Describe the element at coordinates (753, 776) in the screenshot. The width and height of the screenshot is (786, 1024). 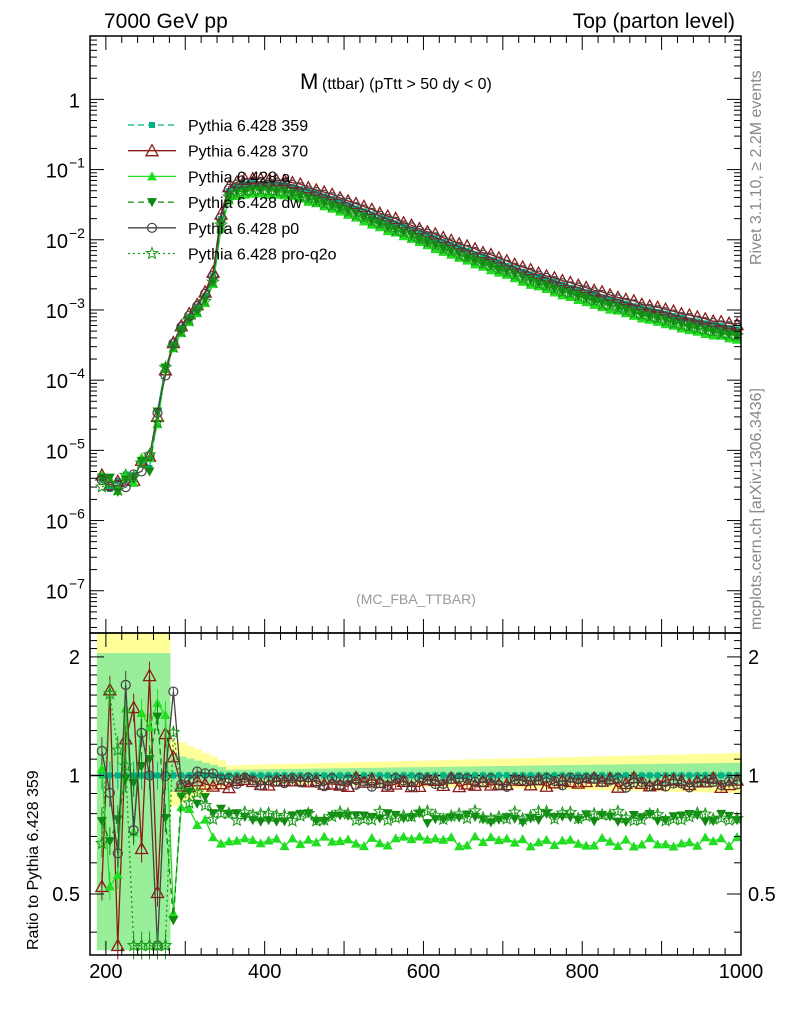
I see `ratio-y-tick-label-right: 1` at that location.